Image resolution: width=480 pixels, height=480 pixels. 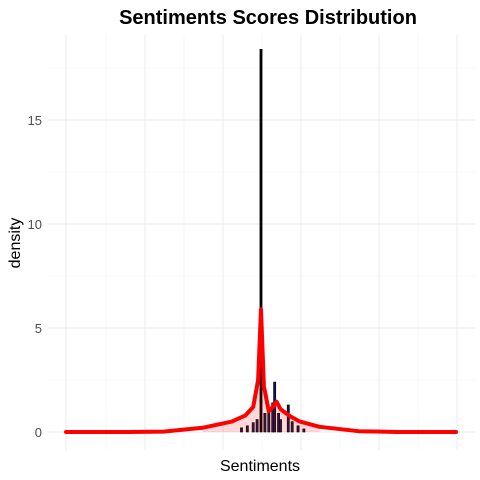 I want to click on histogram-bars, so click(x=273, y=240).